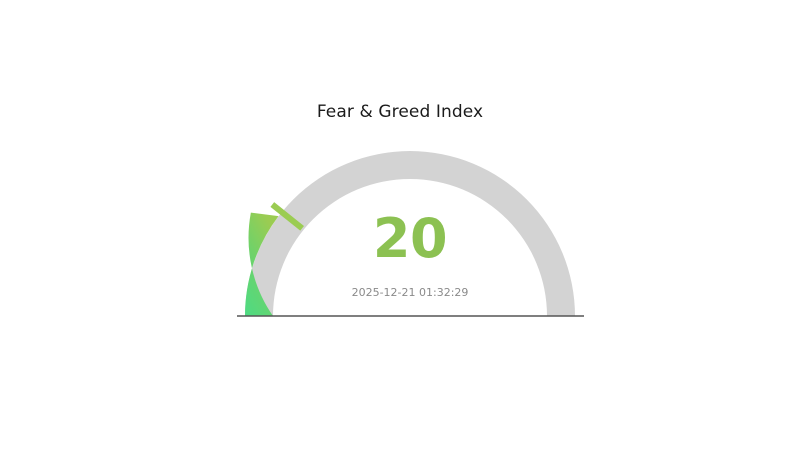  I want to click on gauge-value-label: 20, so click(410, 238).